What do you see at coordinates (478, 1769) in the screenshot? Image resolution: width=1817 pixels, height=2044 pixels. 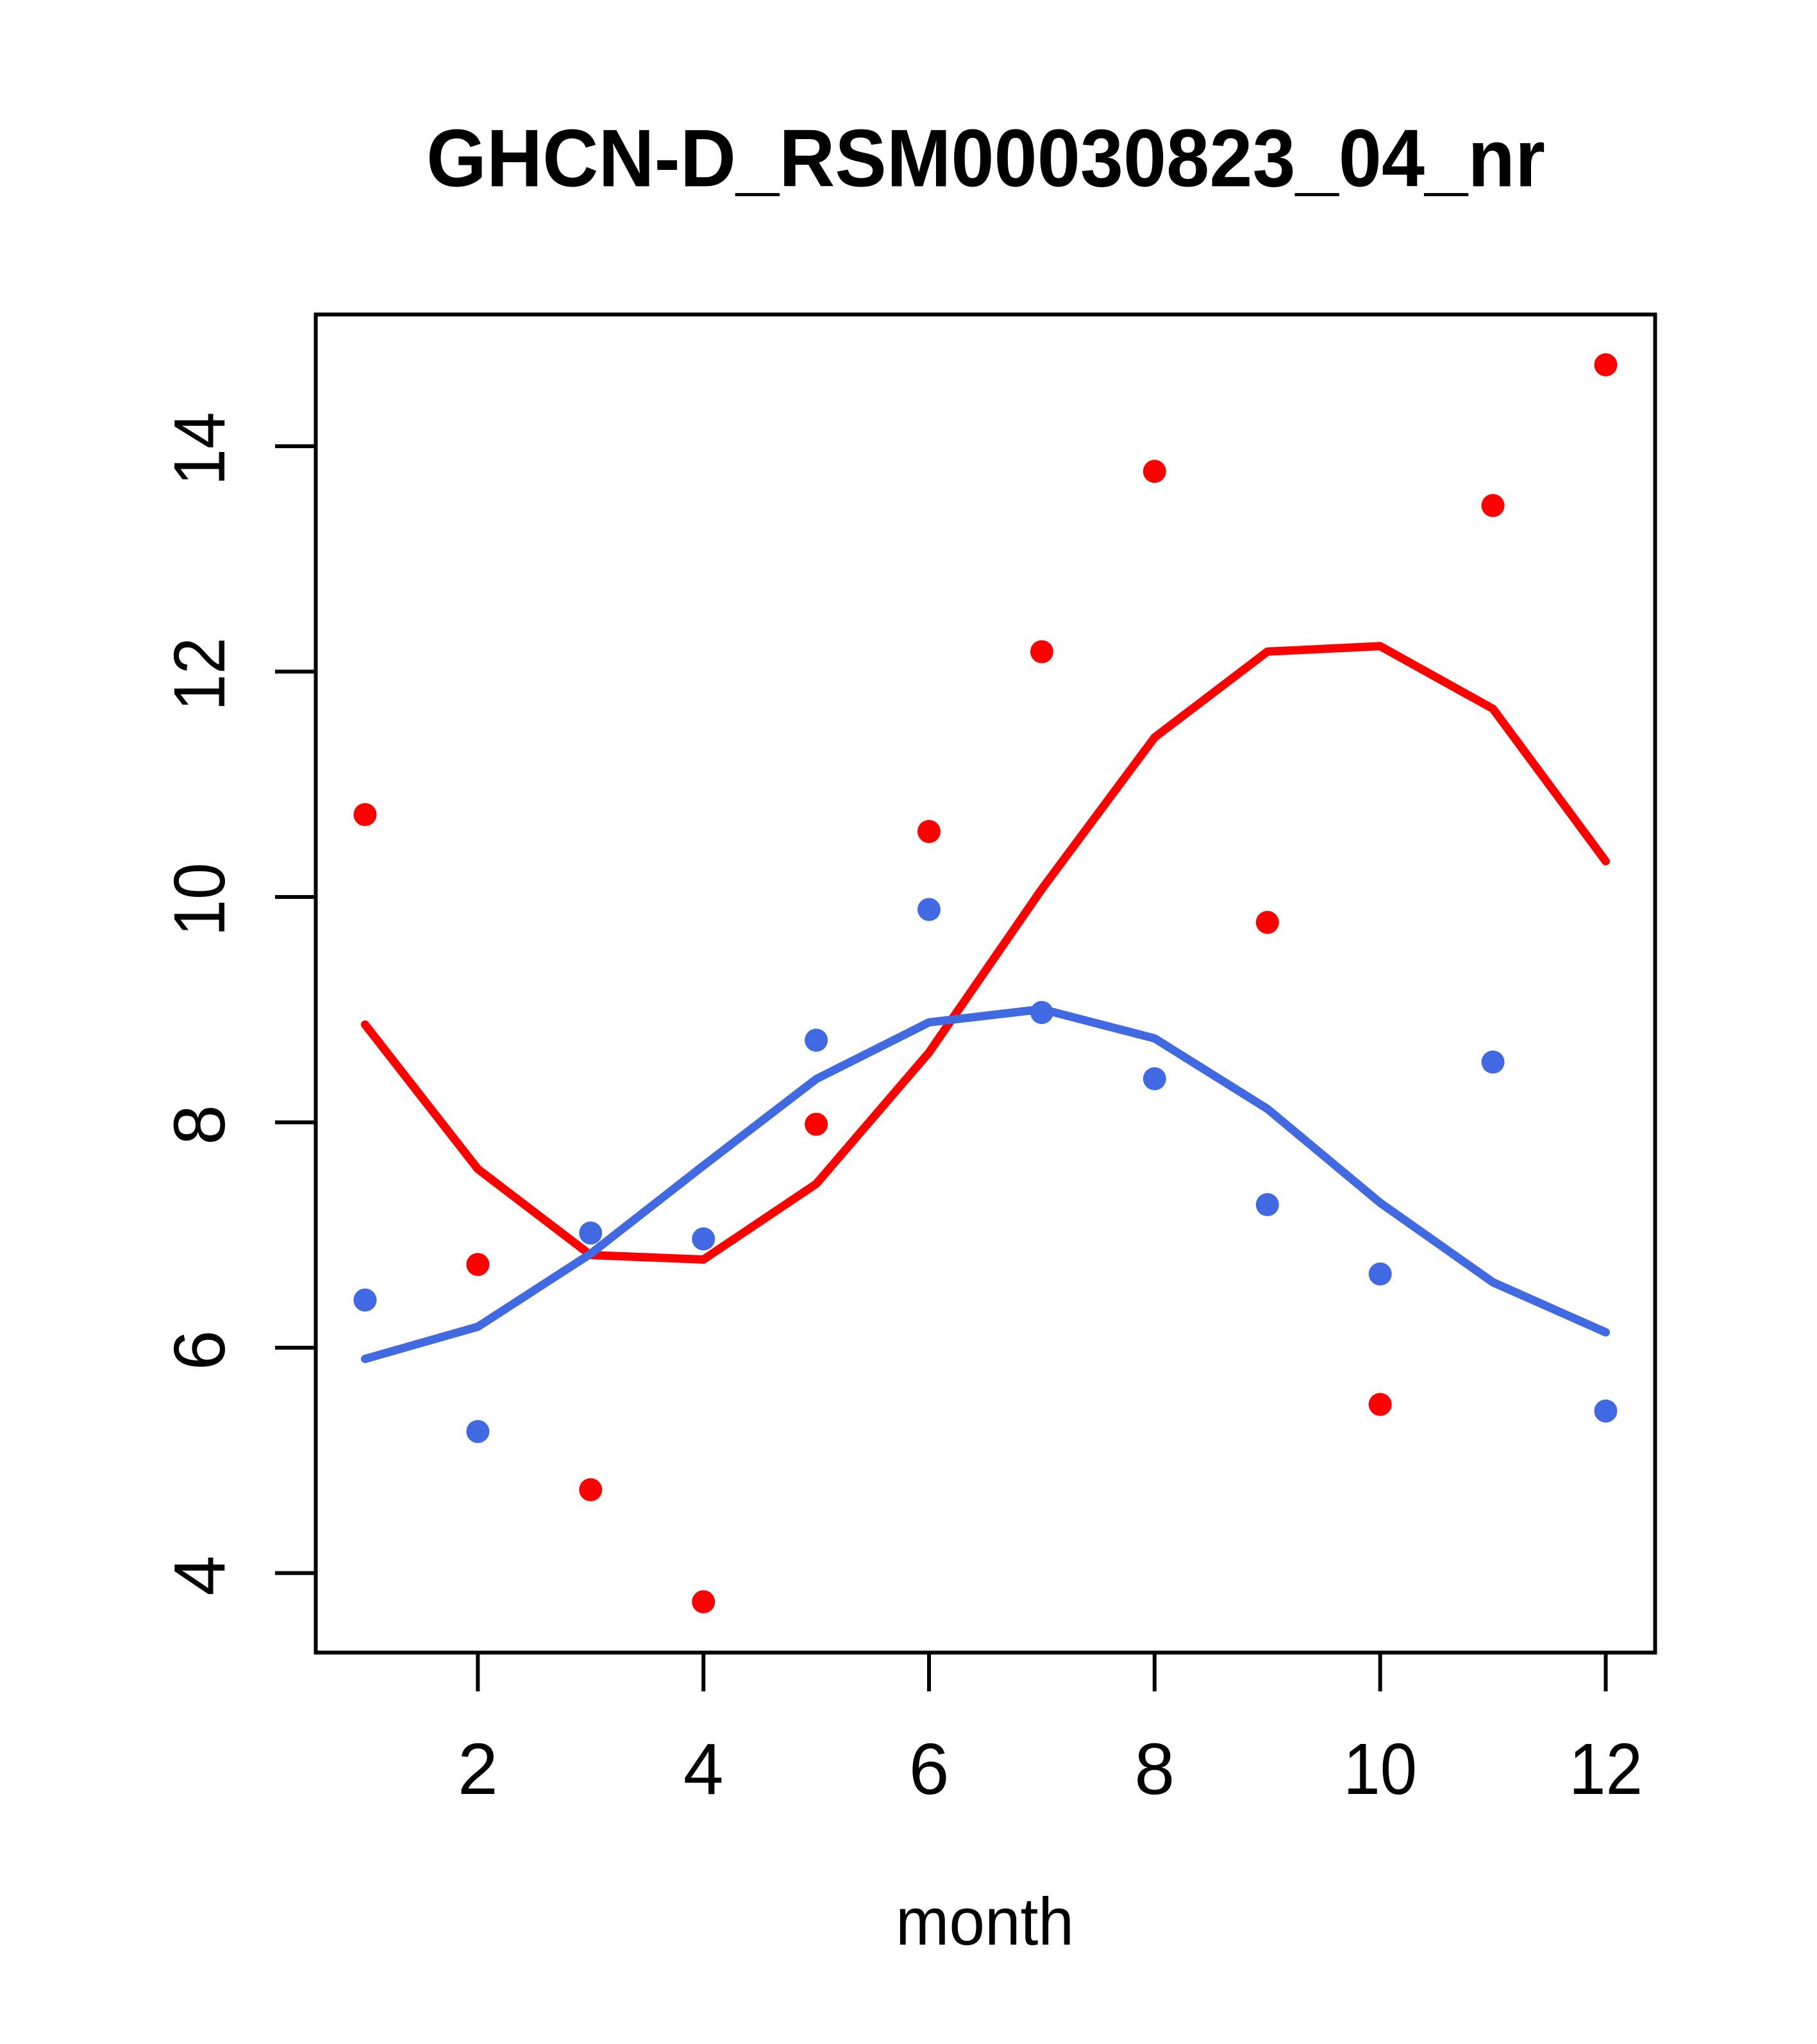 I see `svg-text: 2` at bounding box center [478, 1769].